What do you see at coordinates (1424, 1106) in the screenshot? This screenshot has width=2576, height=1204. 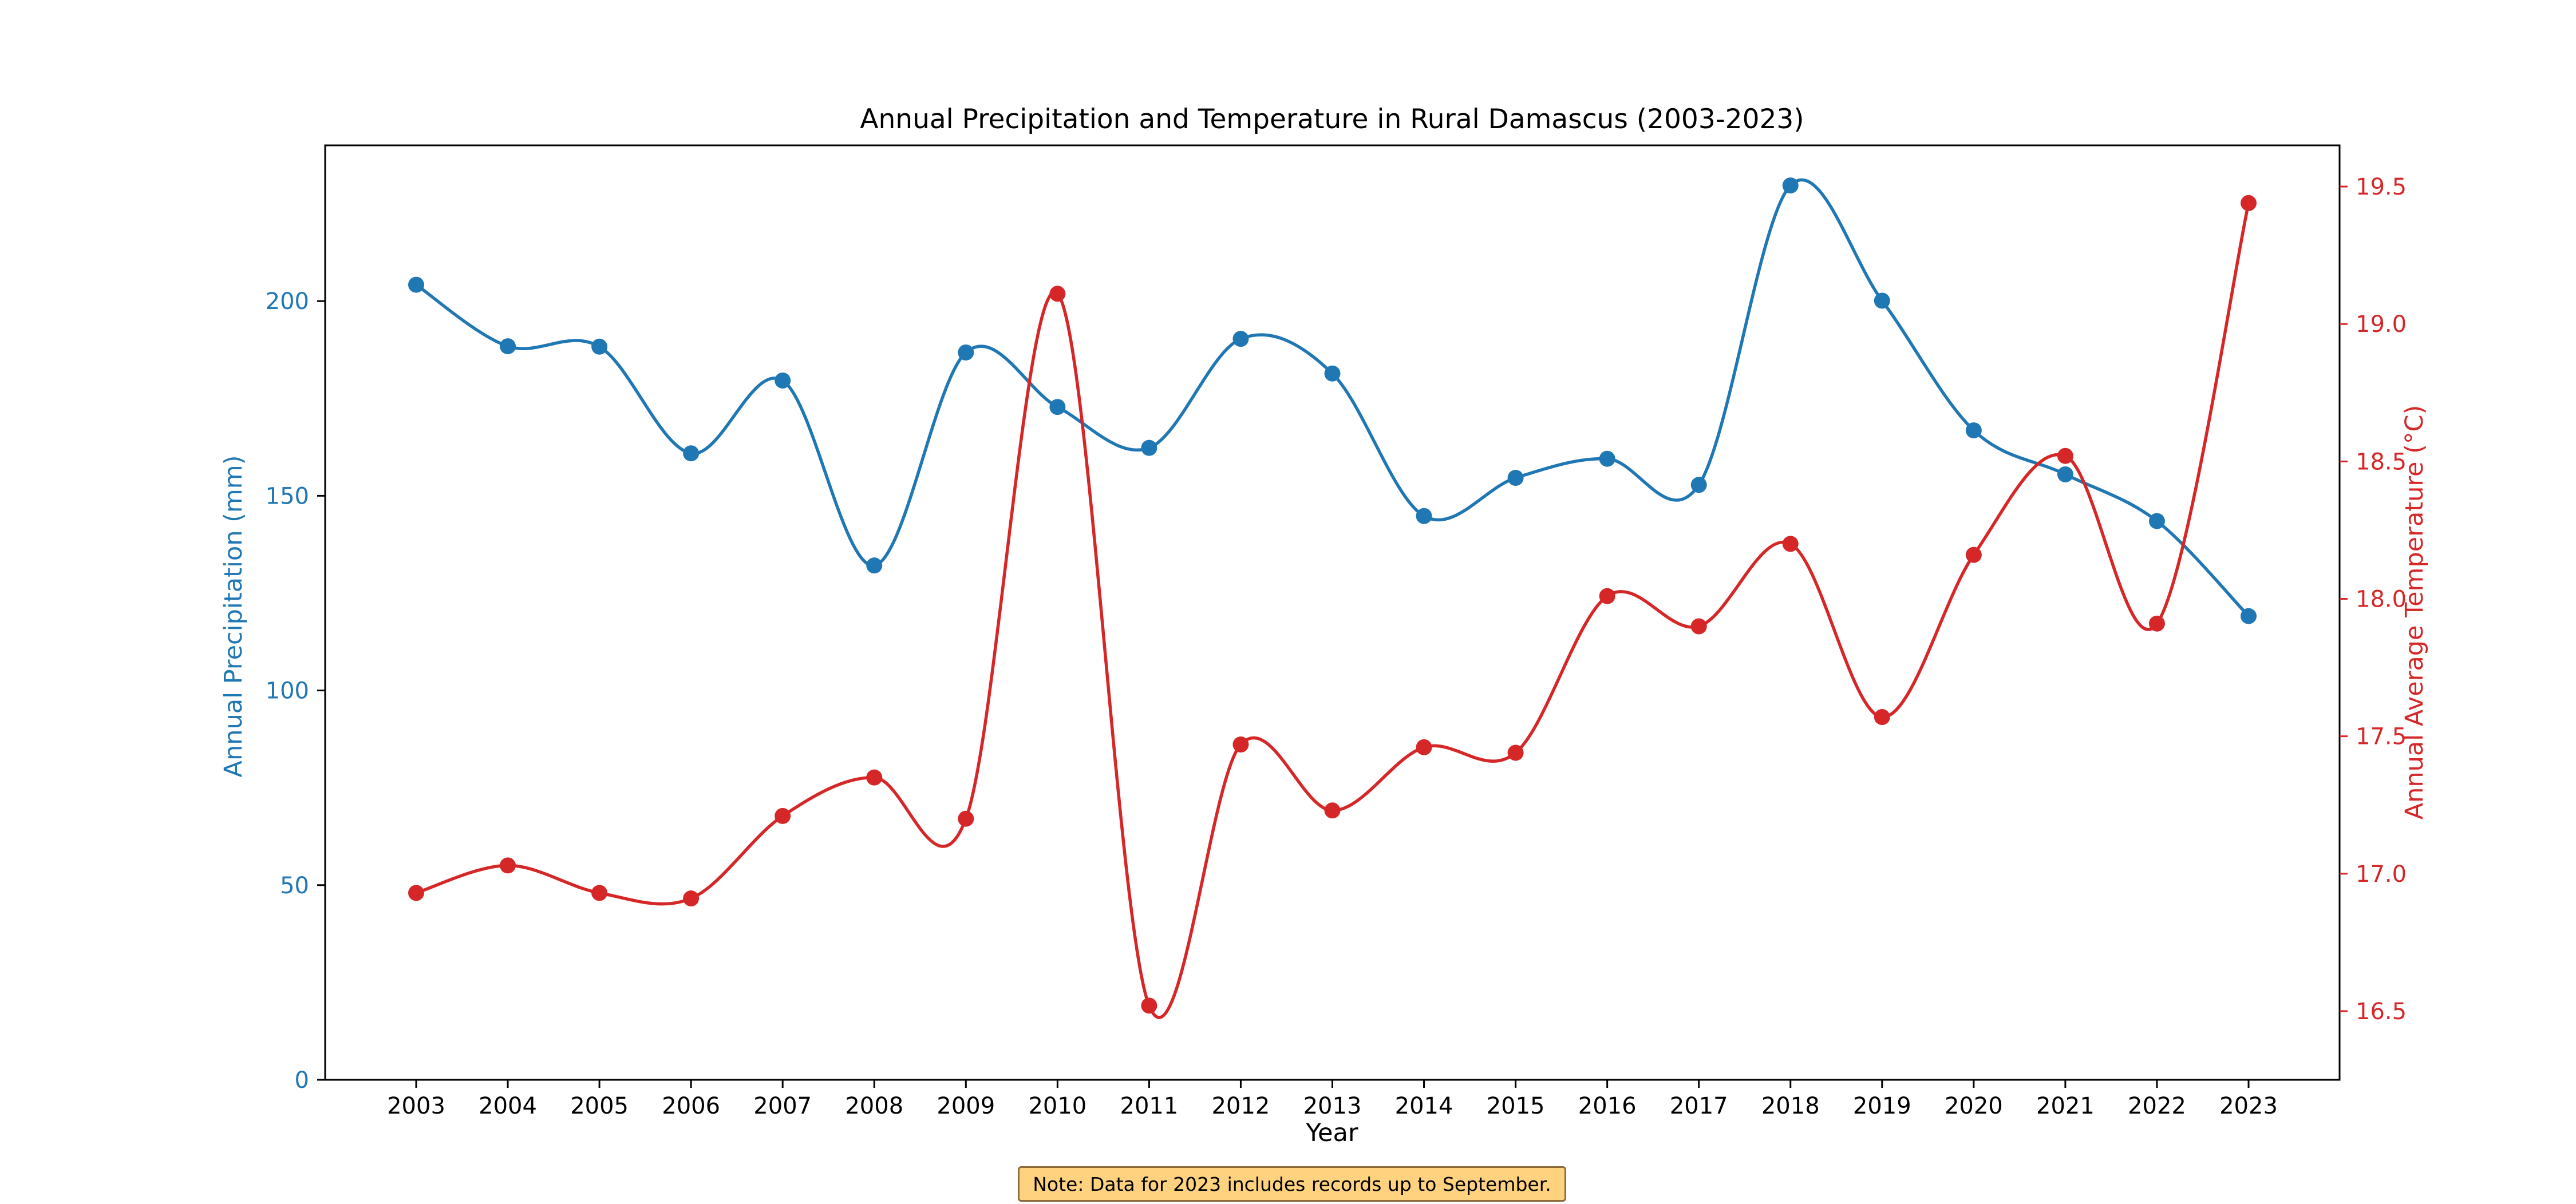 I see `x-tick-label-2014: 2014` at bounding box center [1424, 1106].